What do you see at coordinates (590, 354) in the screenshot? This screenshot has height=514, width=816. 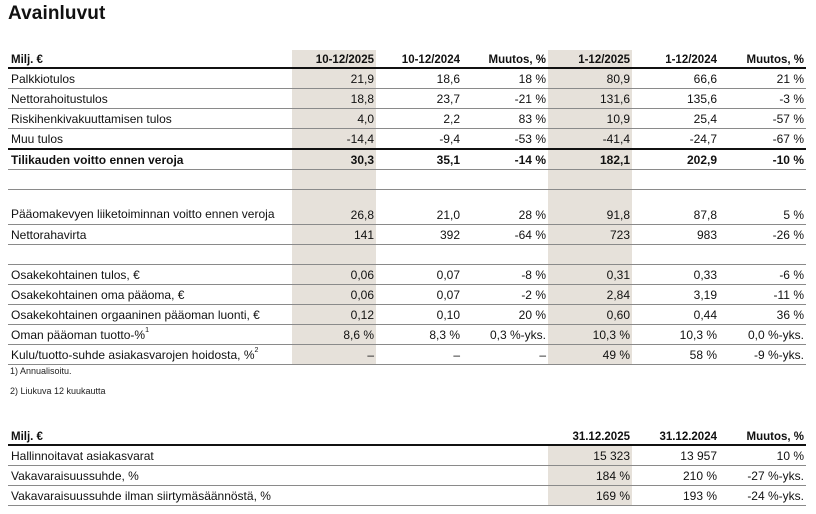 I see `cell-value: 49 %` at bounding box center [590, 354].